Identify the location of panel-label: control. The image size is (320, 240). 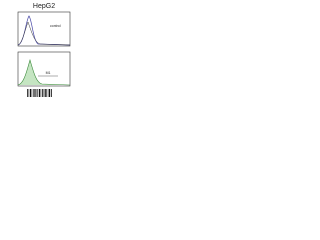
(55, 26).